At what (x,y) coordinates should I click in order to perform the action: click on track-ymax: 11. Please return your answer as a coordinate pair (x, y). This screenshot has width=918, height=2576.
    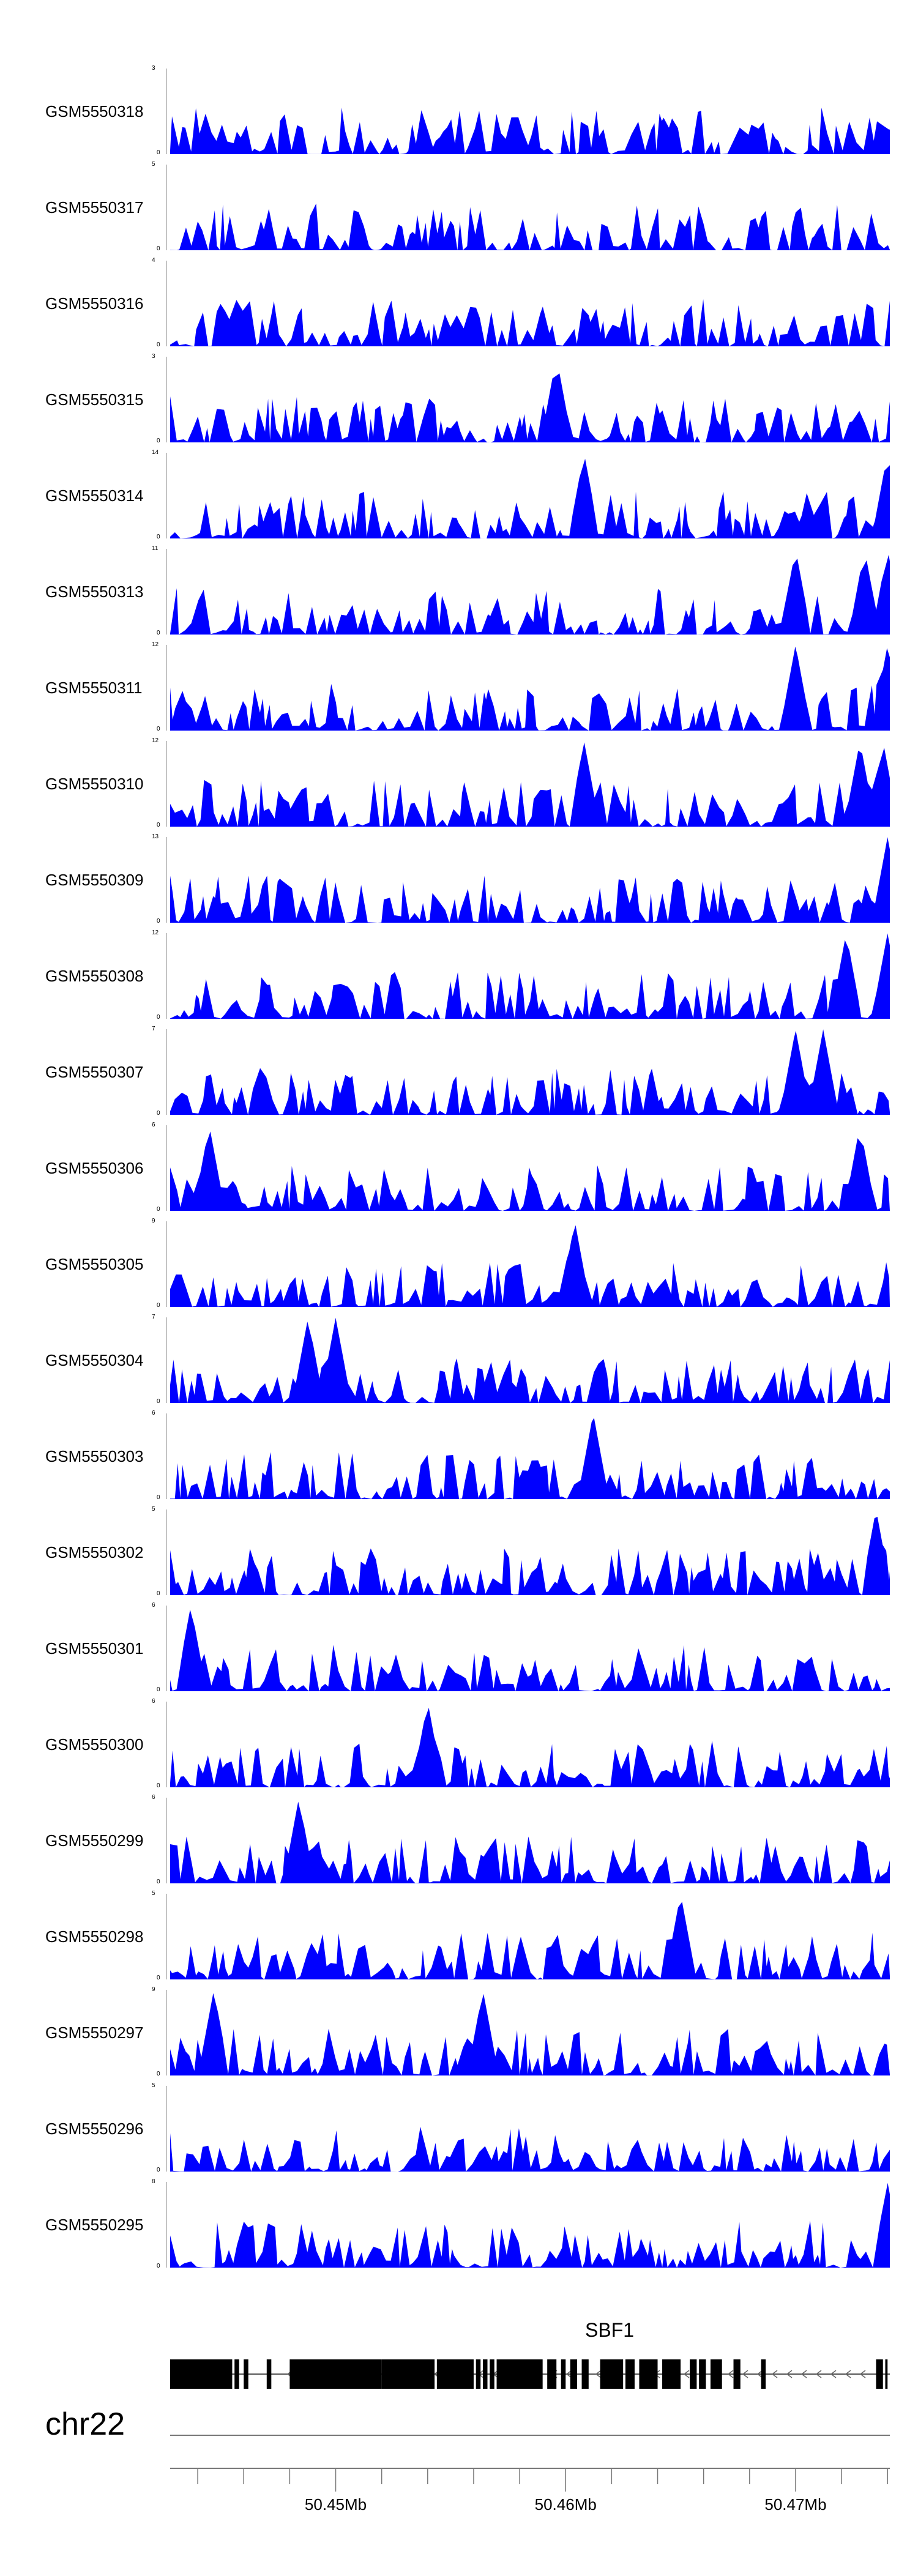
    Looking at the image, I should click on (155, 548).